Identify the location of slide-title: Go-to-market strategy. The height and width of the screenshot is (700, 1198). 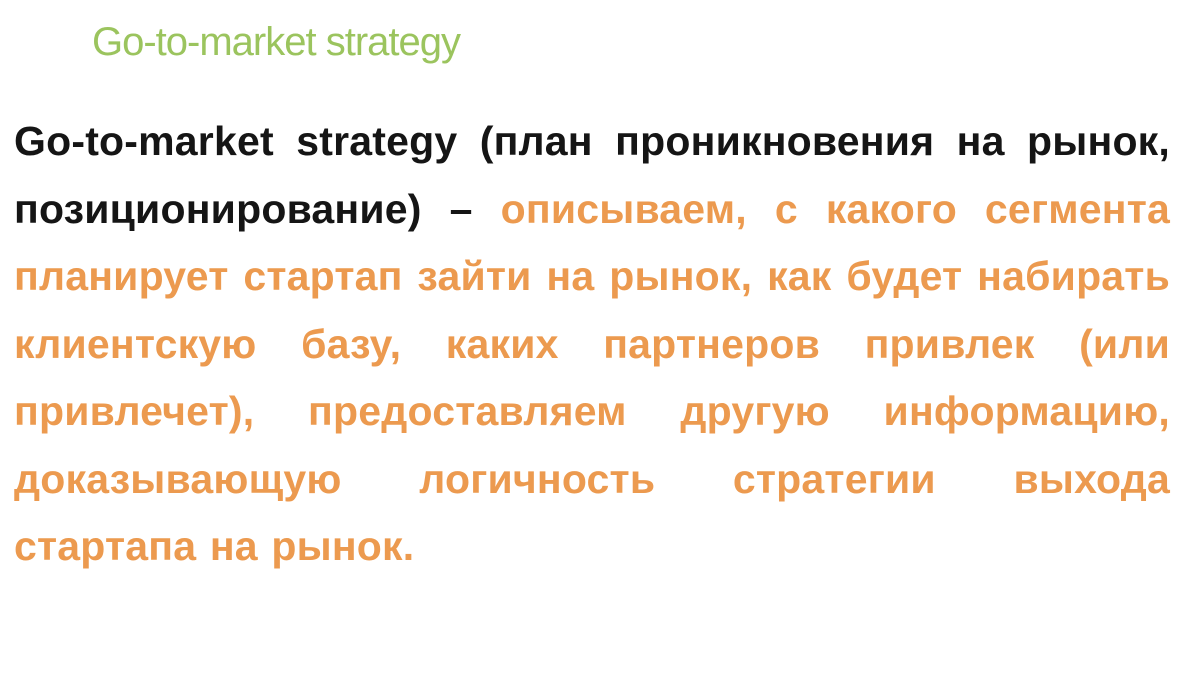
(276, 42).